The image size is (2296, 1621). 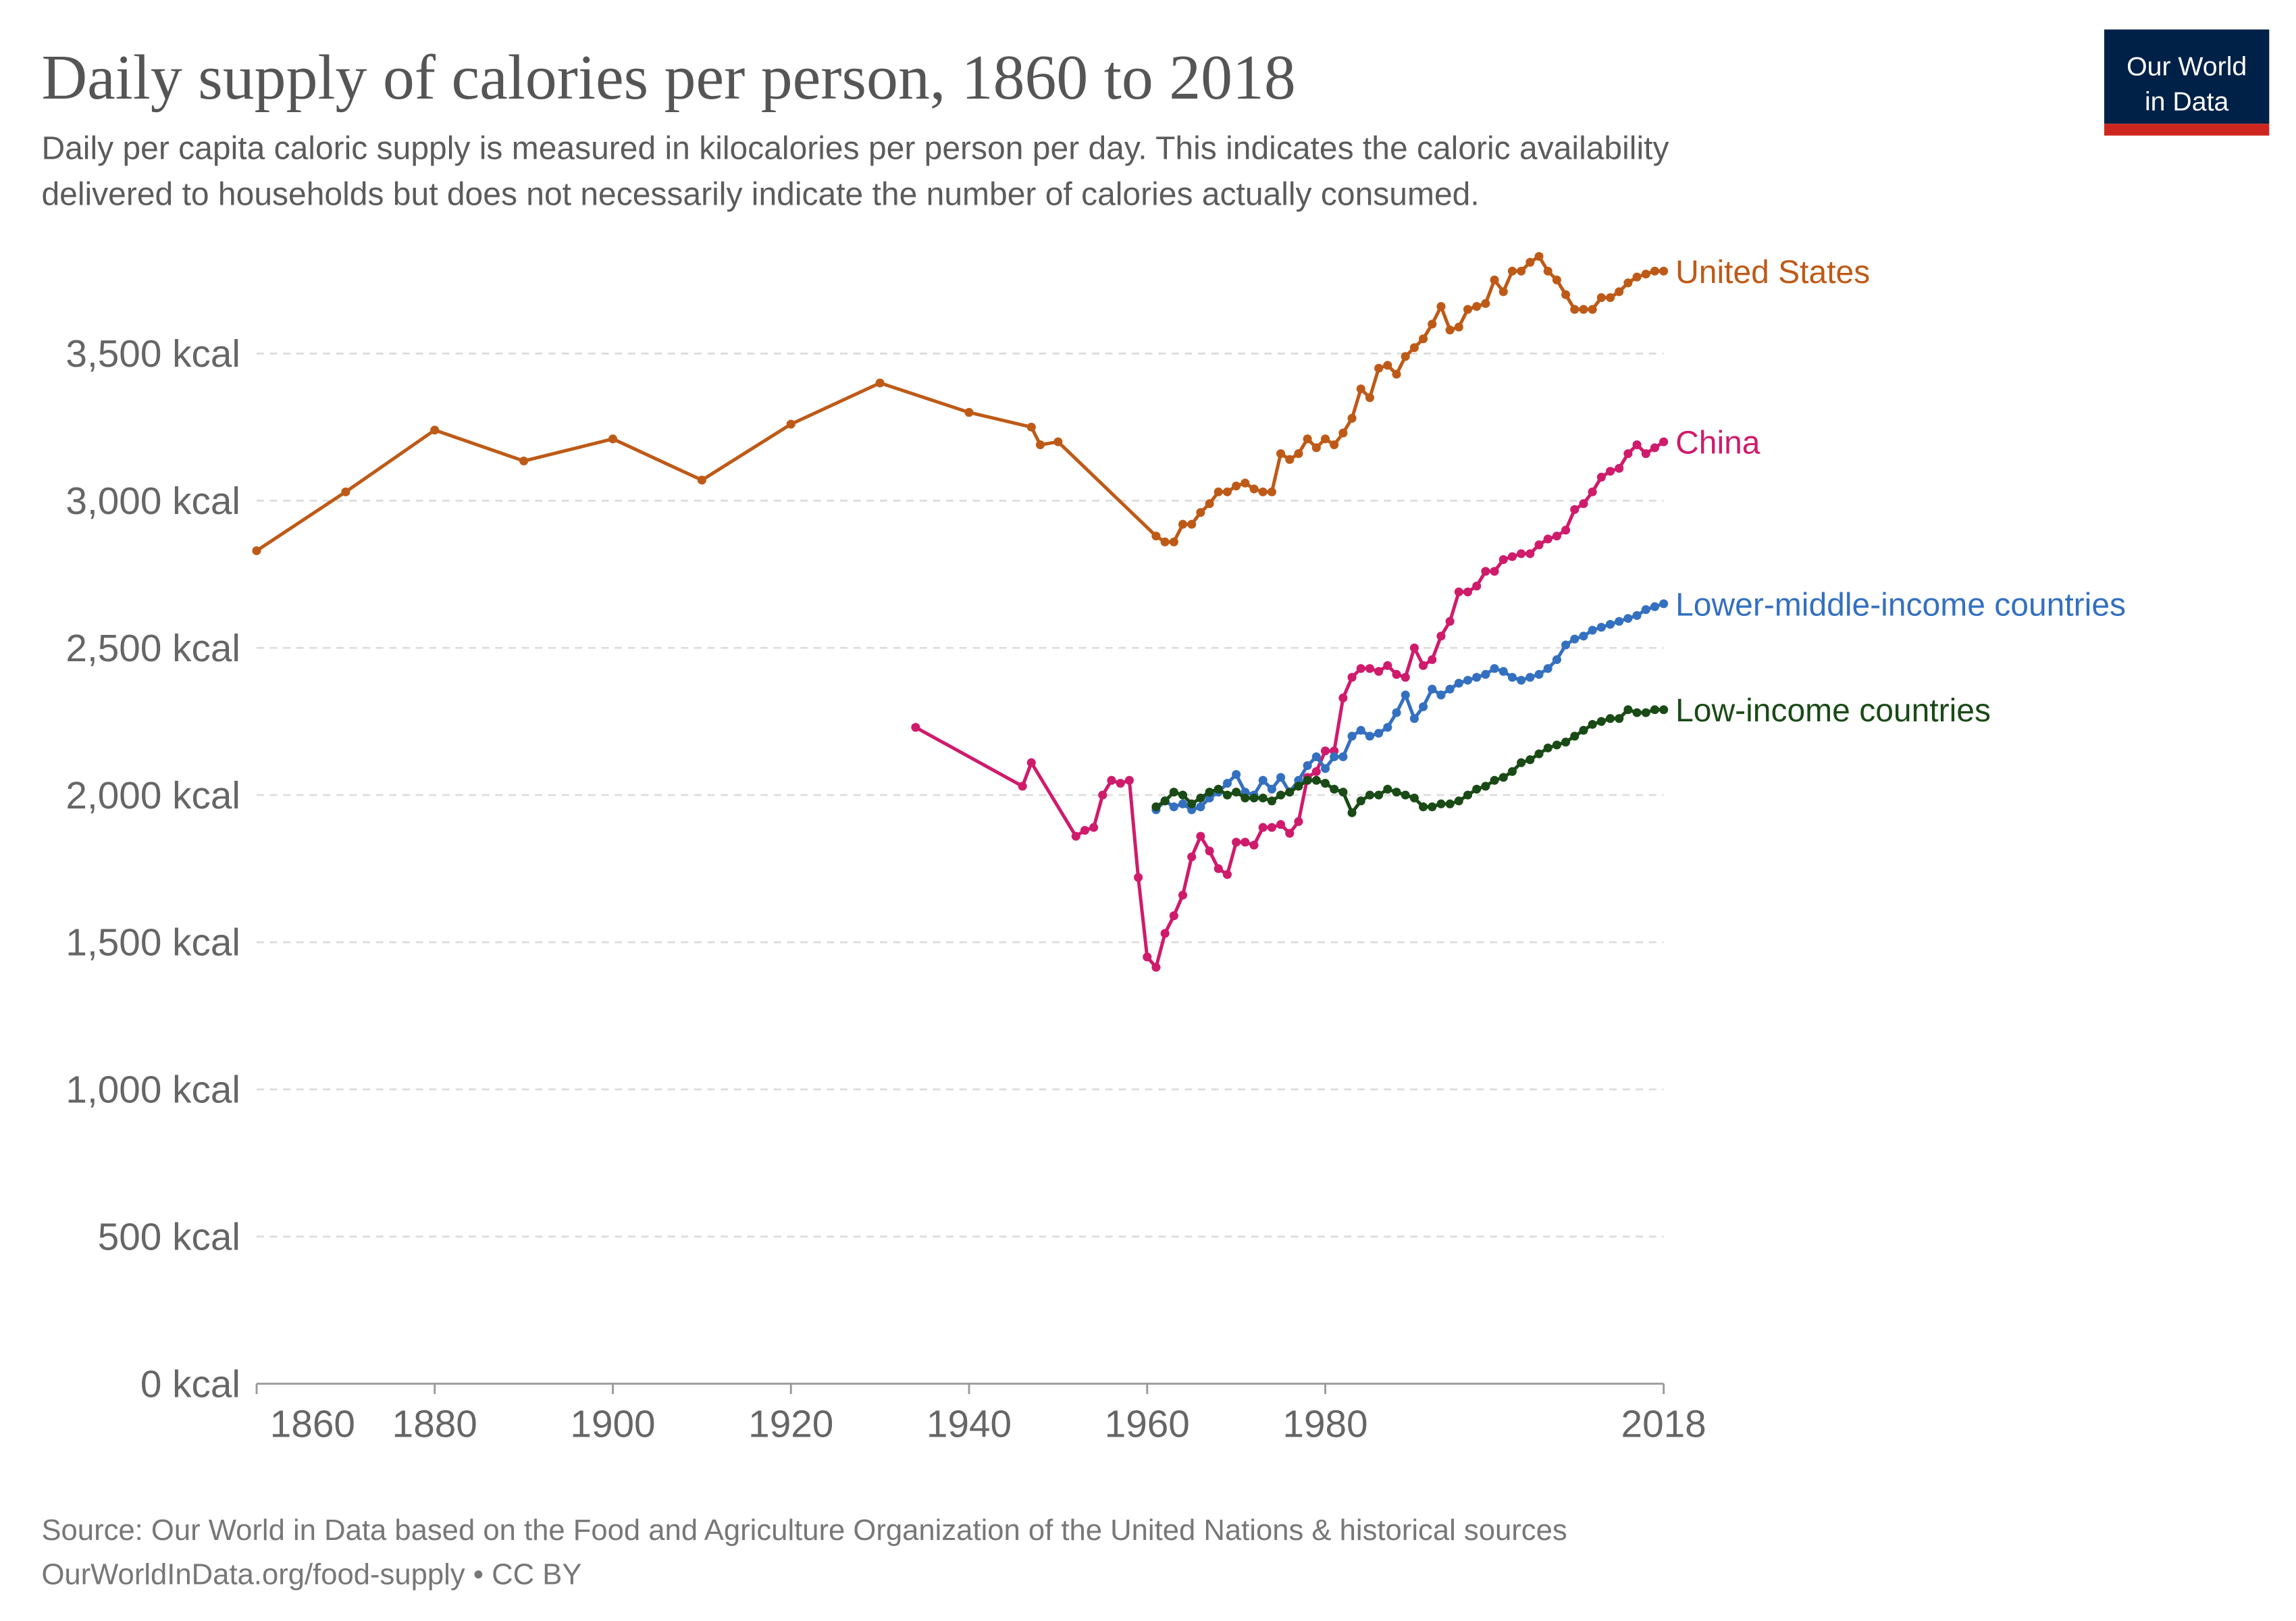 What do you see at coordinates (153, 796) in the screenshot?
I see `y-tick-label: 2,000 kcal` at bounding box center [153, 796].